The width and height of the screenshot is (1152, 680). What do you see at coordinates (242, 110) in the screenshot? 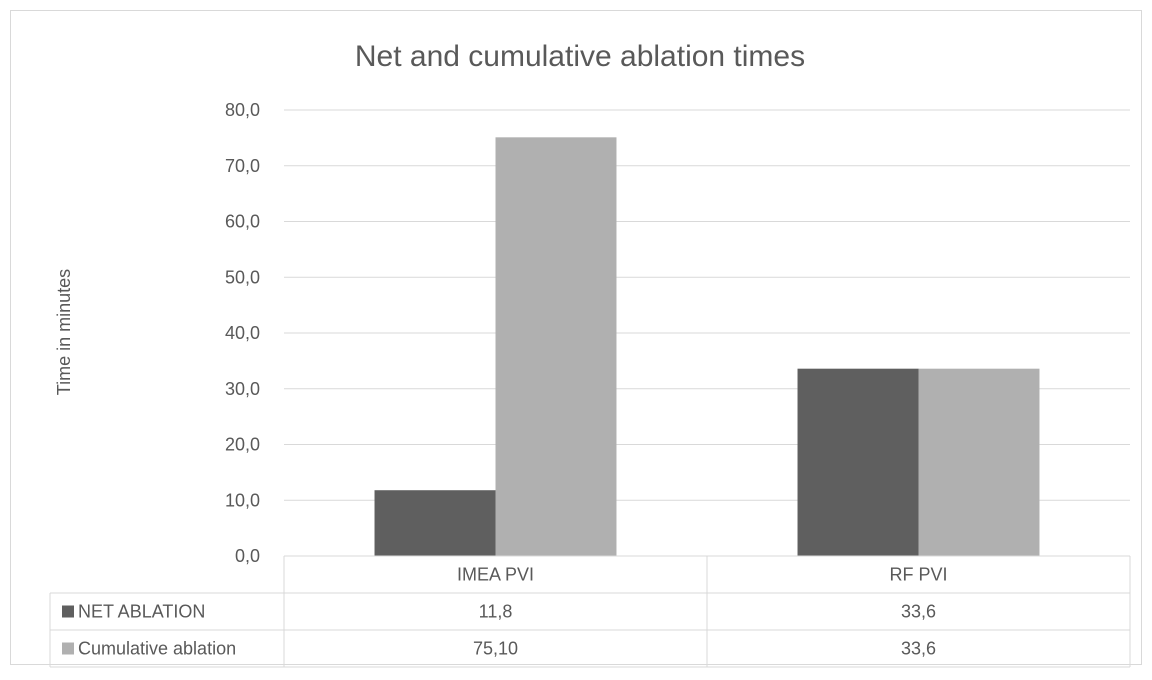
I see `y-tick-label: 80,0` at bounding box center [242, 110].